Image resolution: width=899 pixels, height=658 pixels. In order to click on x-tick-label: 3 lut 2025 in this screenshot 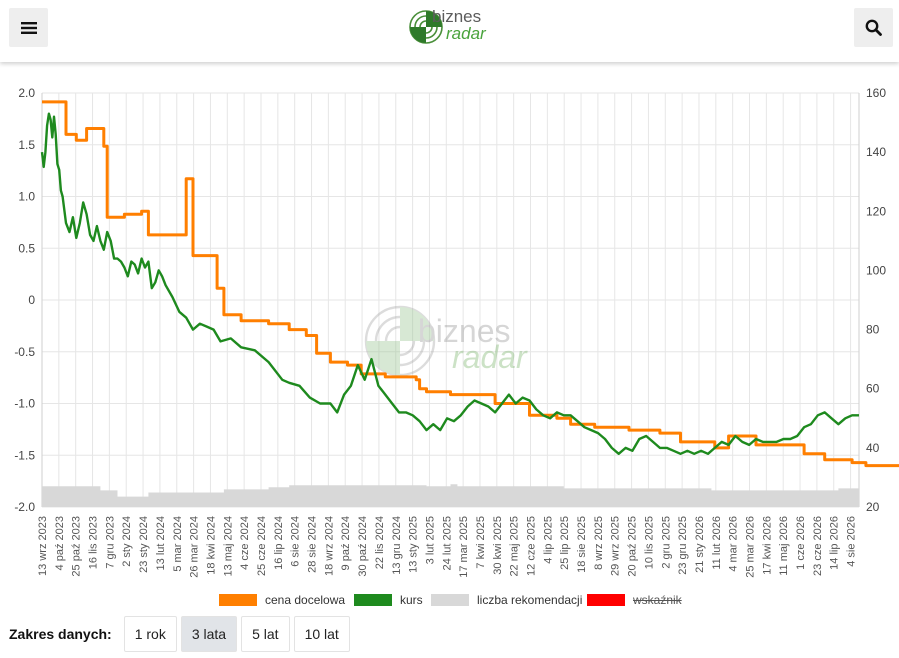, I will do `click(430, 540)`.